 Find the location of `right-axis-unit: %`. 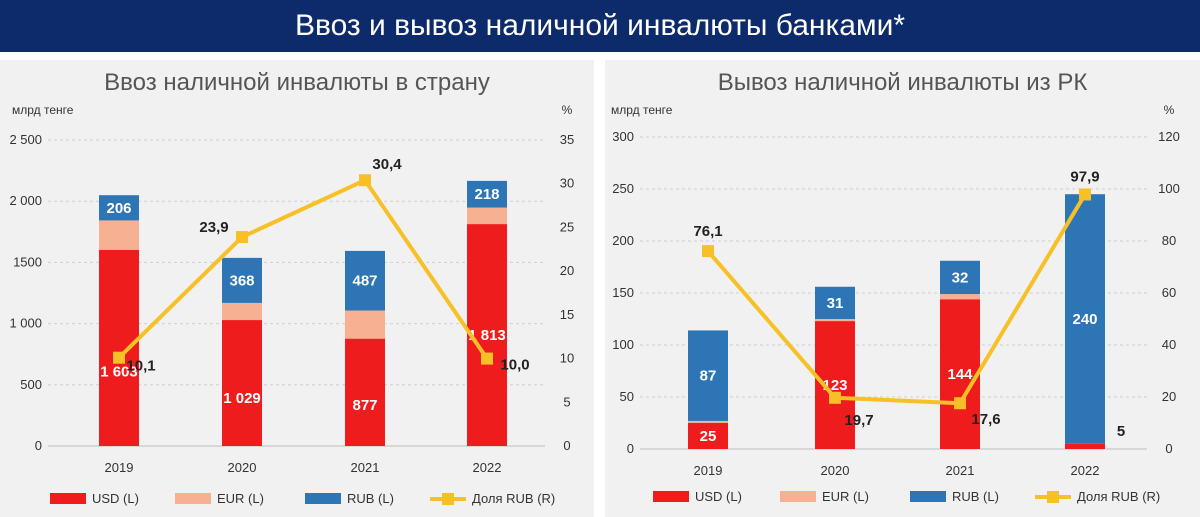

right-axis-unit: % is located at coordinates (567, 110).